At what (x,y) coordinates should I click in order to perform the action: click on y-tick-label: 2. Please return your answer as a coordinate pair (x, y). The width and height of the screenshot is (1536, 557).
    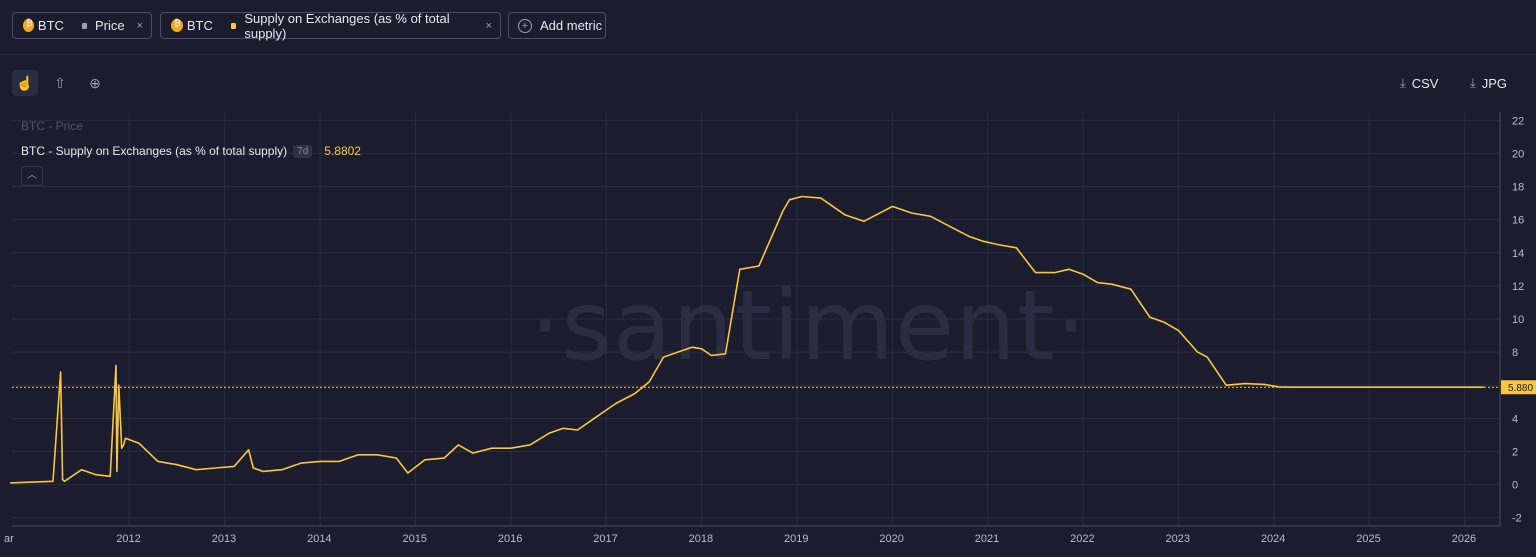
    Looking at the image, I should click on (1515, 452).